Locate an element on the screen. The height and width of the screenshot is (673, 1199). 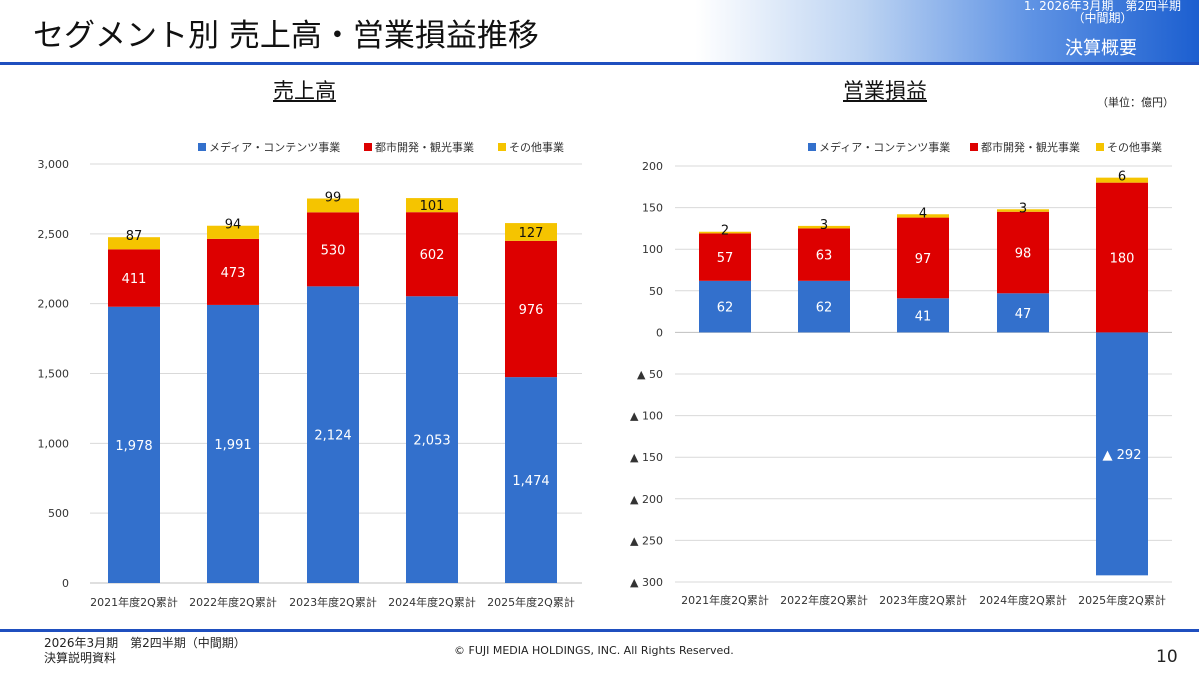
op-data-label: 180 is located at coordinates (1122, 259).